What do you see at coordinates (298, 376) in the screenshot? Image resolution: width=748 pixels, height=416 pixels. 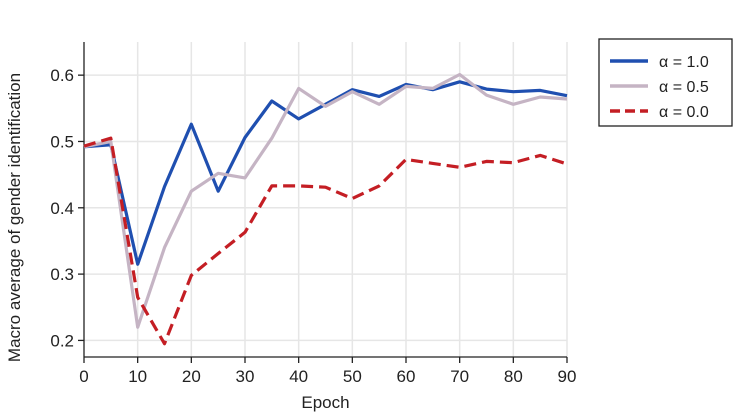 I see `x-tick-label: 40` at bounding box center [298, 376].